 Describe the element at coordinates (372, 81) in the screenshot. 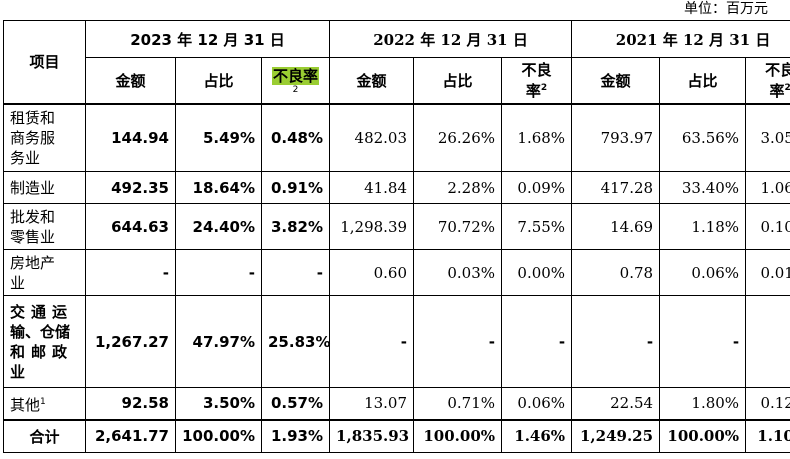

I see `header-amount-2022: 金额` at that location.